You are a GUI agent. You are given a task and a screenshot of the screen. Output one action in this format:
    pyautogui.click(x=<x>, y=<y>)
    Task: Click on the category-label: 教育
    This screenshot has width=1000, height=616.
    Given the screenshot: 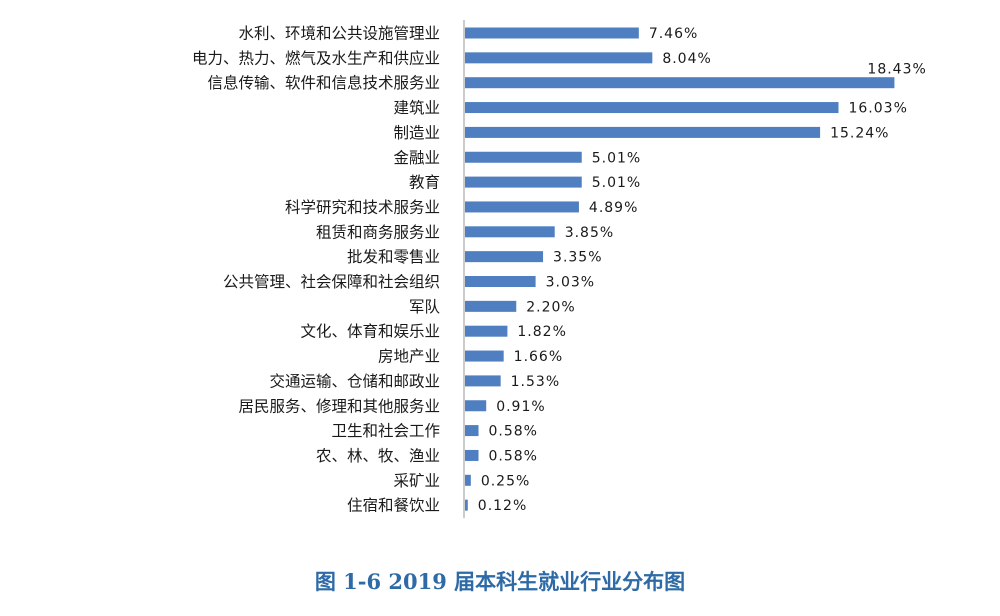 What is the action you would take?
    pyautogui.click(x=424, y=183)
    